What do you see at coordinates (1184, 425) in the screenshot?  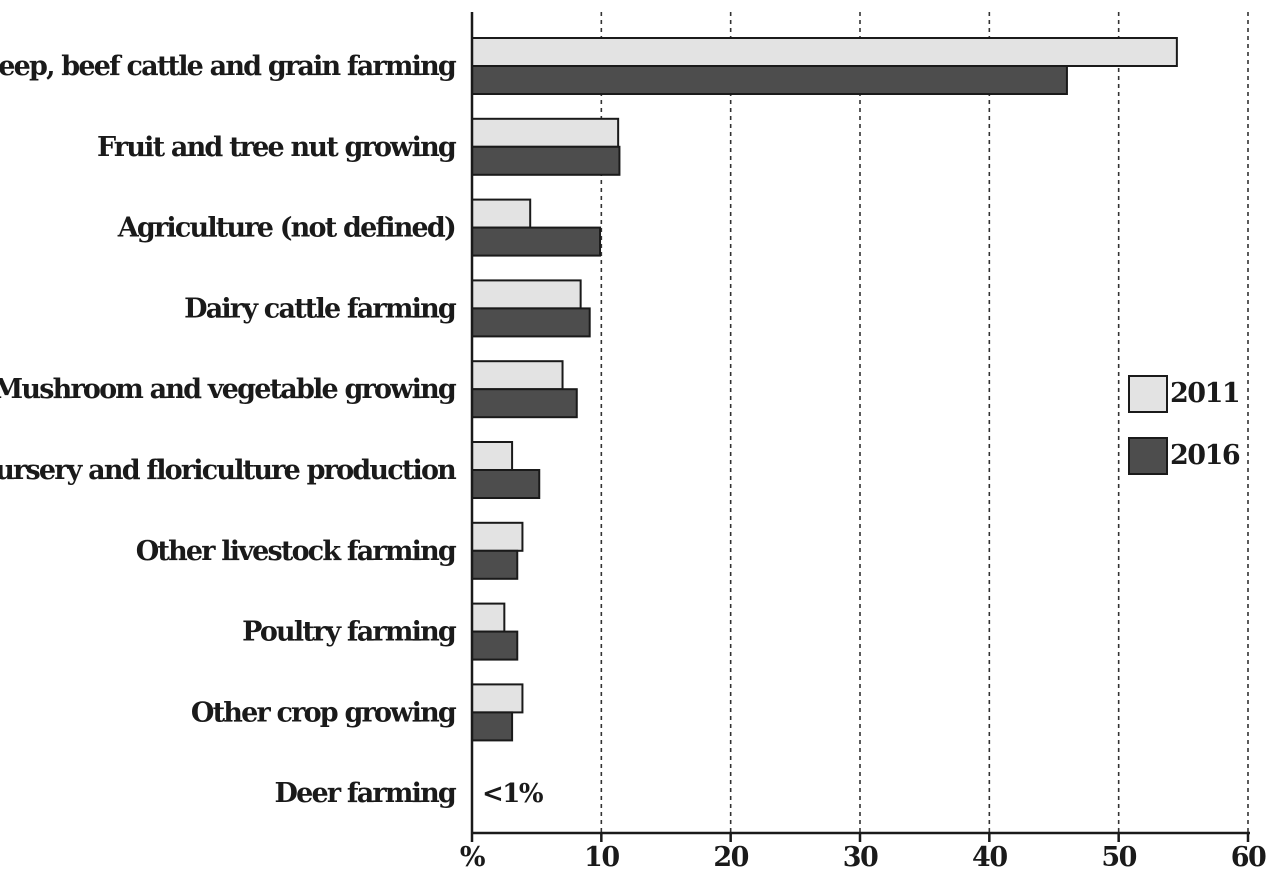 I see `legend: 2011 2016` at bounding box center [1184, 425].